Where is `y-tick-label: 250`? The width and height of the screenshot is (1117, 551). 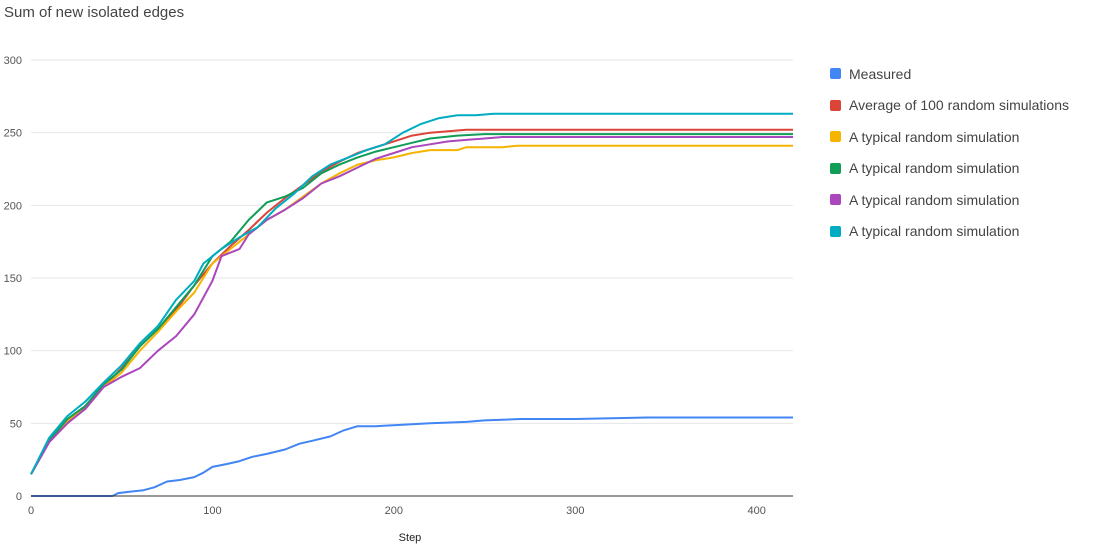 y-tick-label: 250 is located at coordinates (13, 134).